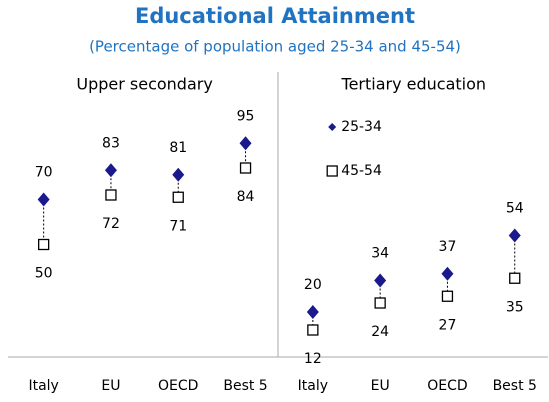 This screenshot has width=549, height=402. Describe the element at coordinates (361, 171) in the screenshot. I see `legend-label: 45-54` at that location.